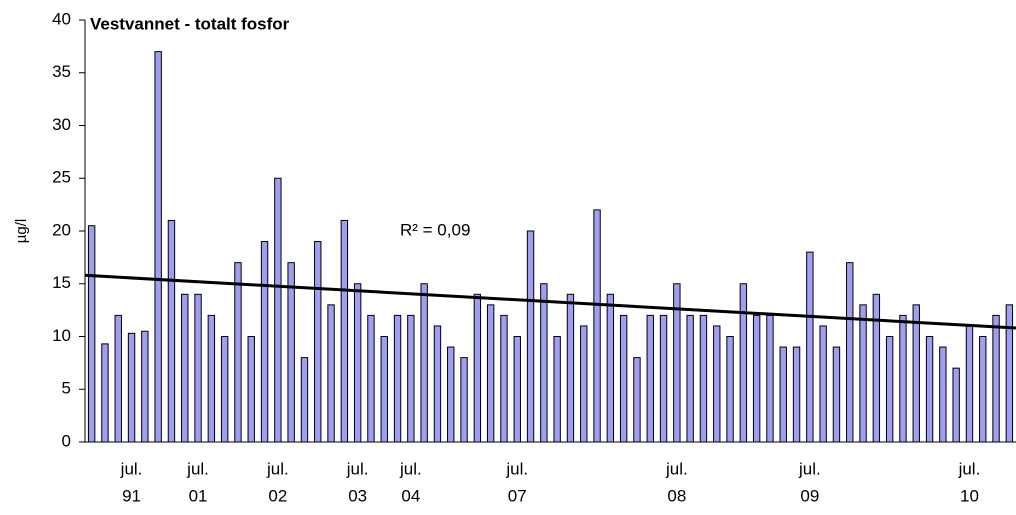 The height and width of the screenshot is (515, 1016). Describe the element at coordinates (517, 495) in the screenshot. I see `x-tick-label: 07` at that location.